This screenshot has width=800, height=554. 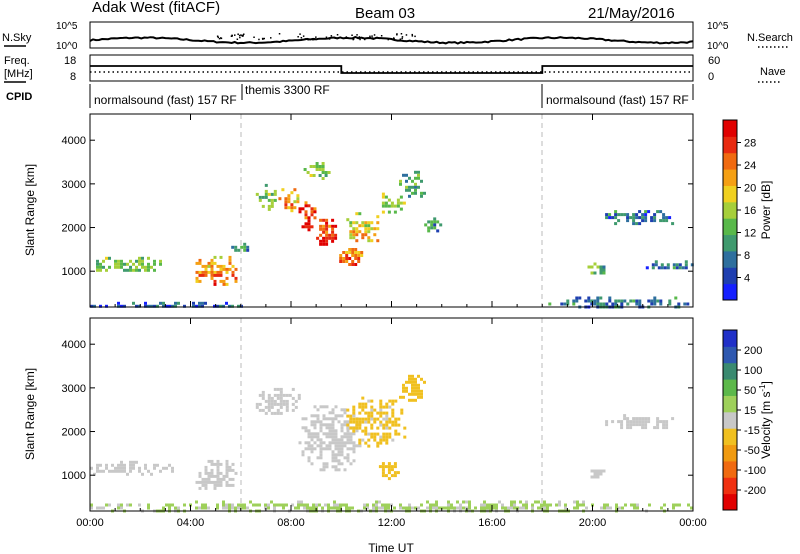 What do you see at coordinates (766, 425) in the screenshot?
I see `velocity-colorbar-title-main: Velocity [m s` at bounding box center [766, 425].